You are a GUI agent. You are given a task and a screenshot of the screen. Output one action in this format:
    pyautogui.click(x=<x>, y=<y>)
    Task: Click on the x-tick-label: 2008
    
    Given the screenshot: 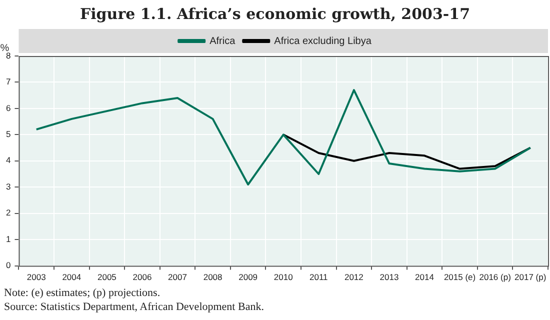 What is the action you would take?
    pyautogui.click(x=213, y=277)
    